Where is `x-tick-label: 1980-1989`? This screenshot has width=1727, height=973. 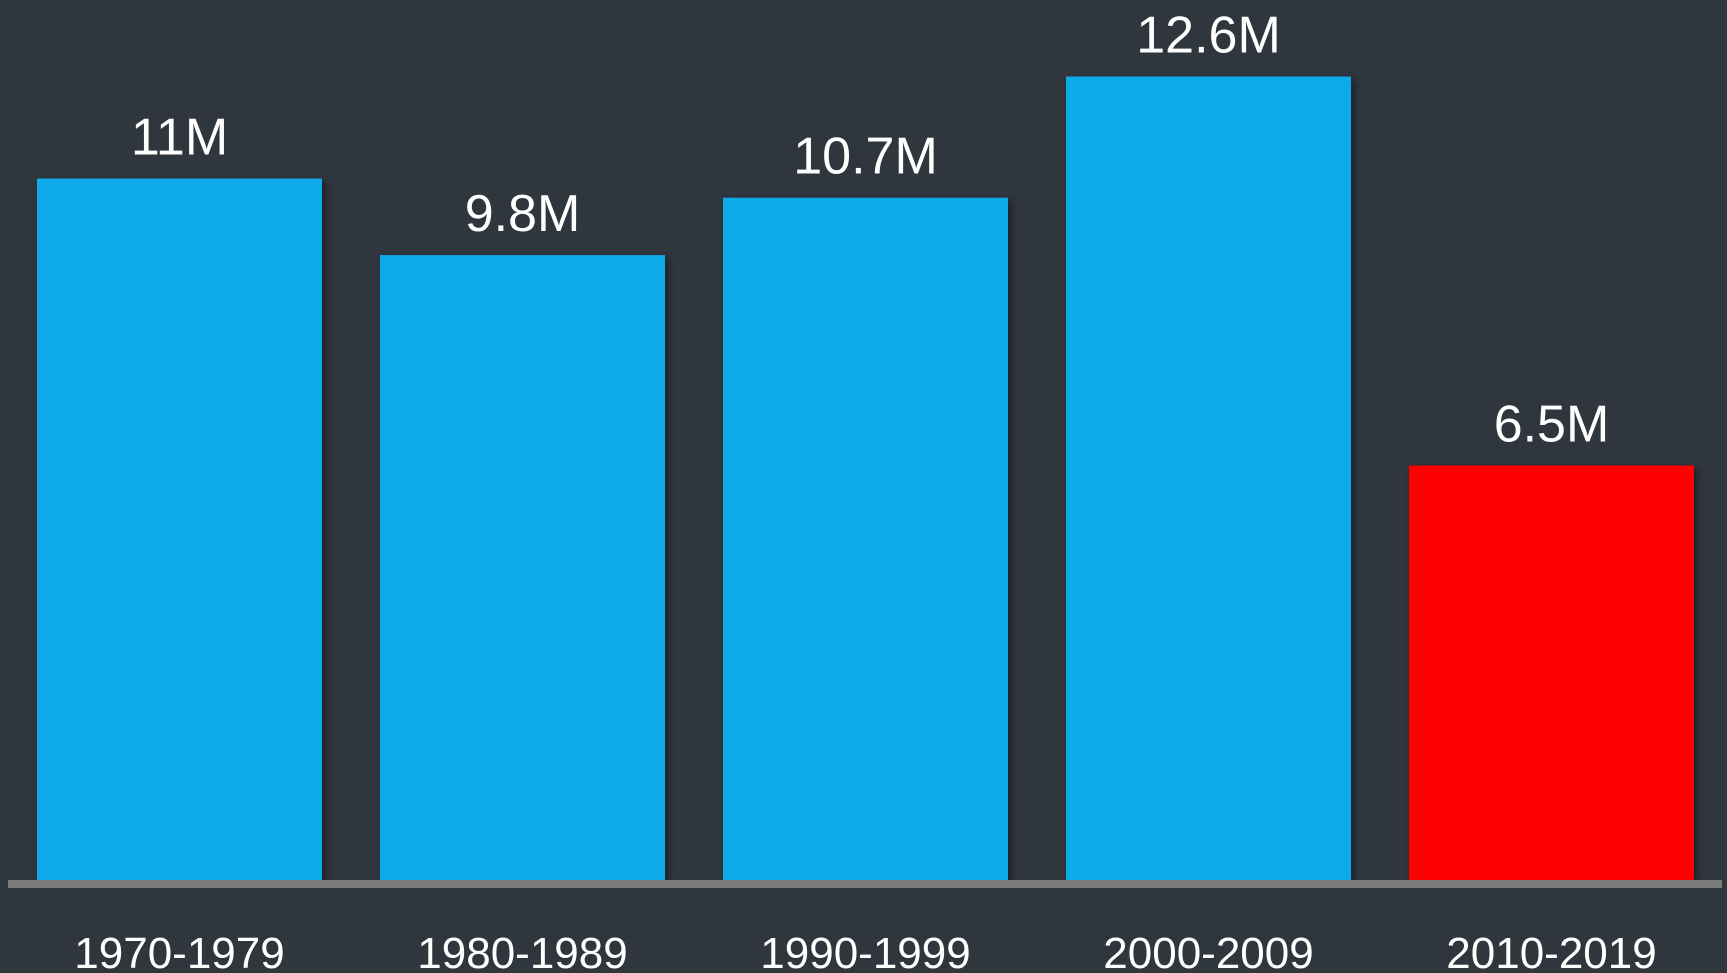
x-tick-label: 1980-1989 is located at coordinates (522, 951).